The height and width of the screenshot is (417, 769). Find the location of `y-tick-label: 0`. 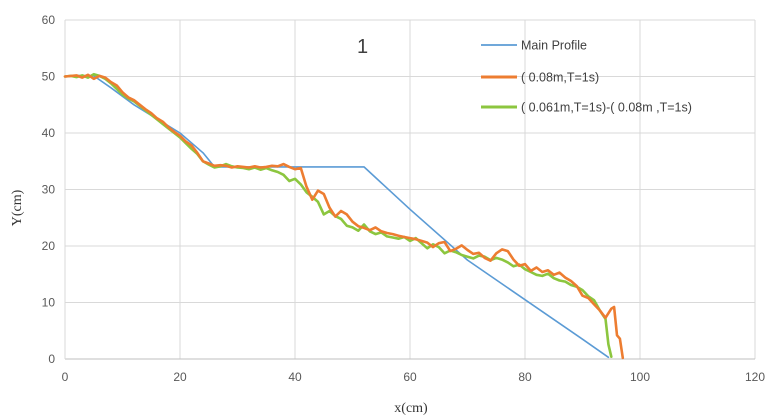

y-tick-label: 0 is located at coordinates (51, 359).